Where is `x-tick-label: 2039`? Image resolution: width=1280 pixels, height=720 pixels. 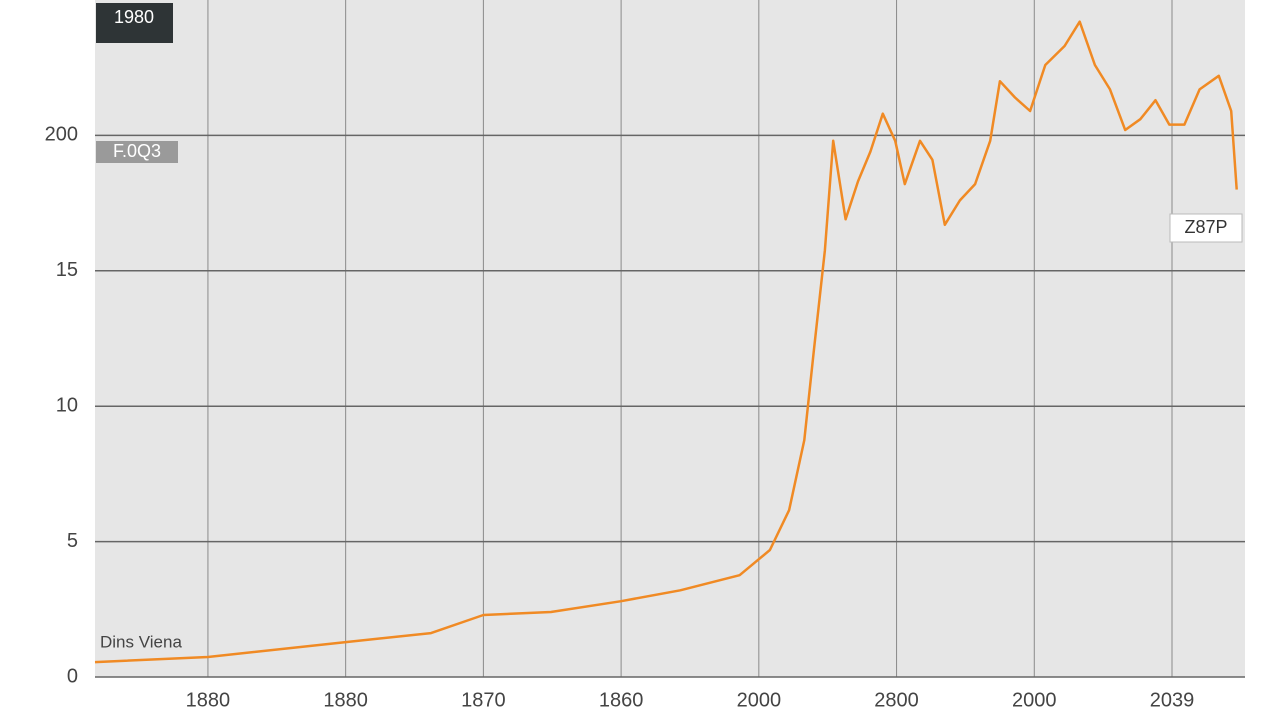 x-tick-label: 2039 is located at coordinates (1172, 700).